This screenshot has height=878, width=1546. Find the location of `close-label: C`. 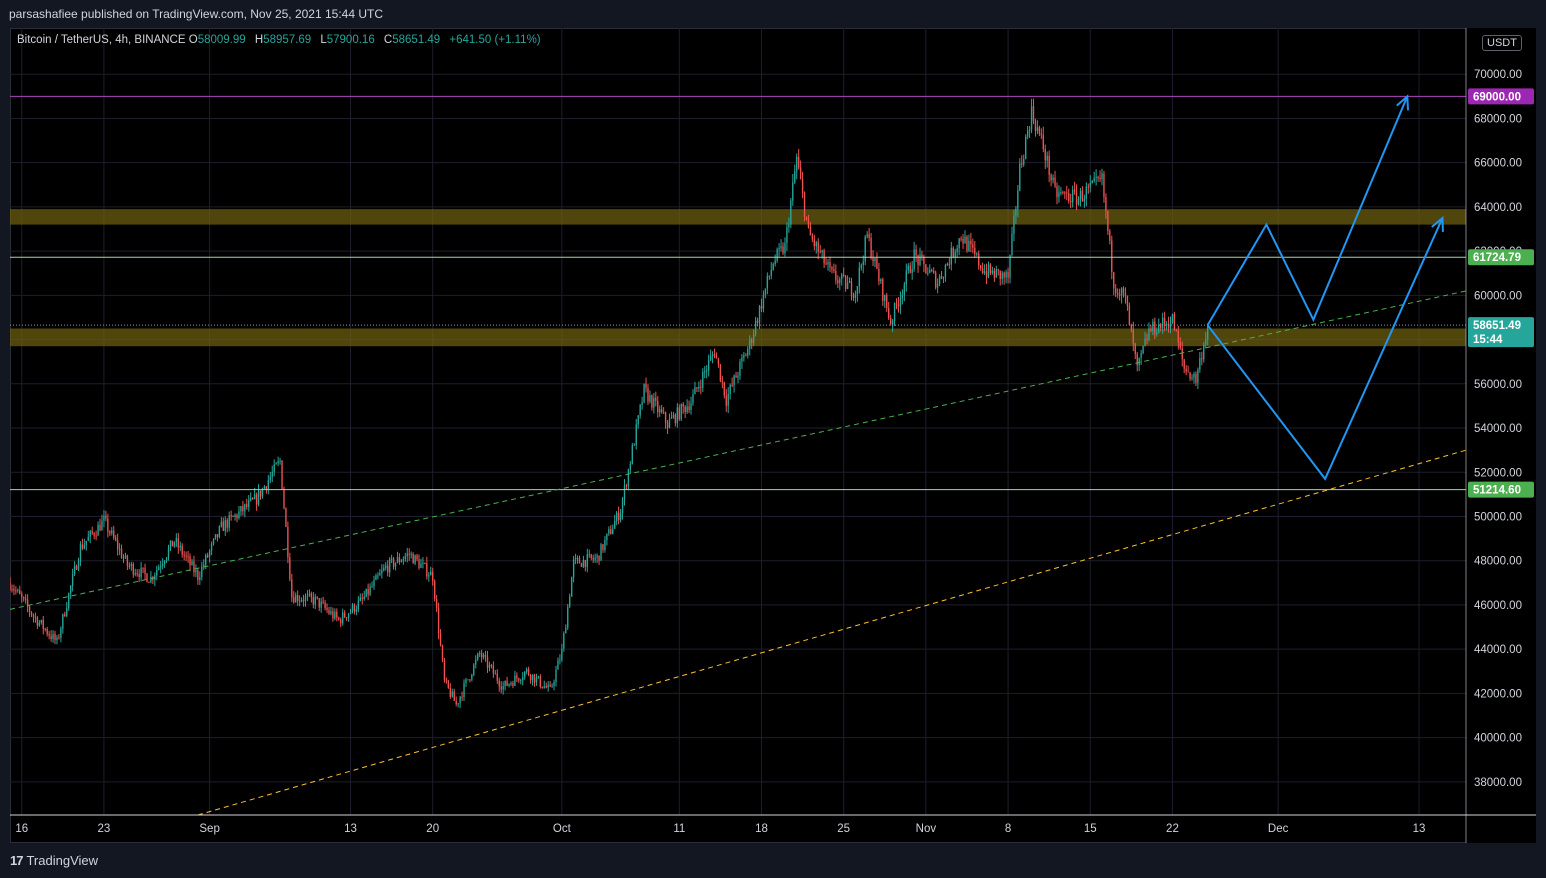

close-label: C is located at coordinates (388, 40).